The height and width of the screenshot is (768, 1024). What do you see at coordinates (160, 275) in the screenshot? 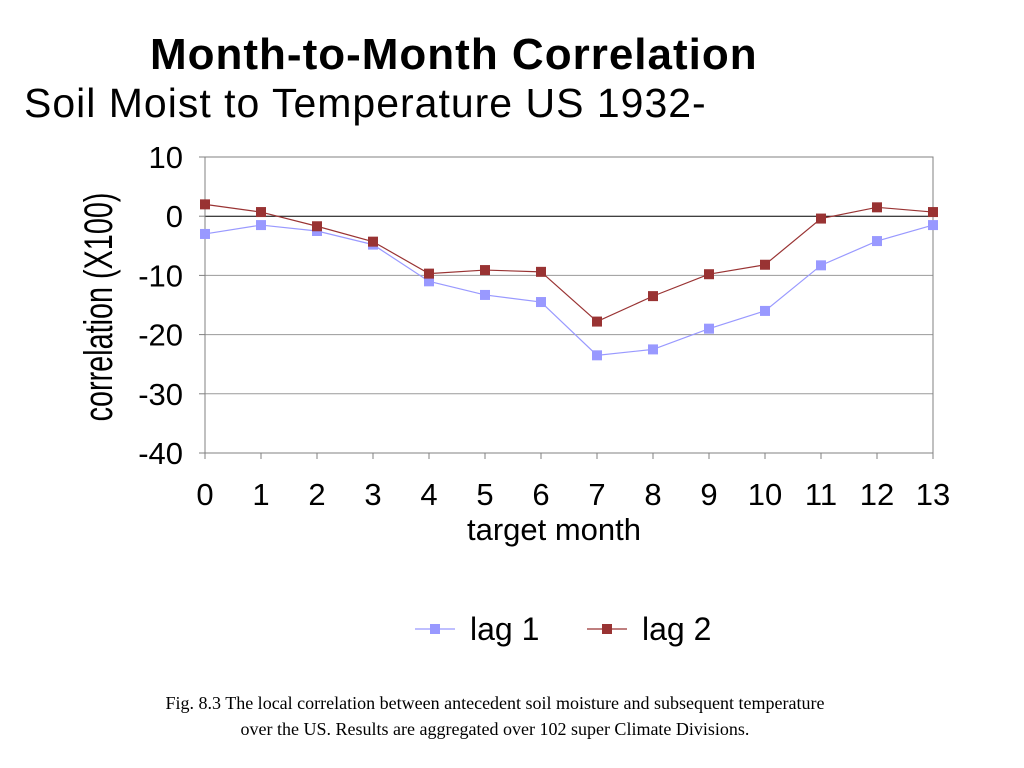
I see `y-tick-label: -10` at bounding box center [160, 275].